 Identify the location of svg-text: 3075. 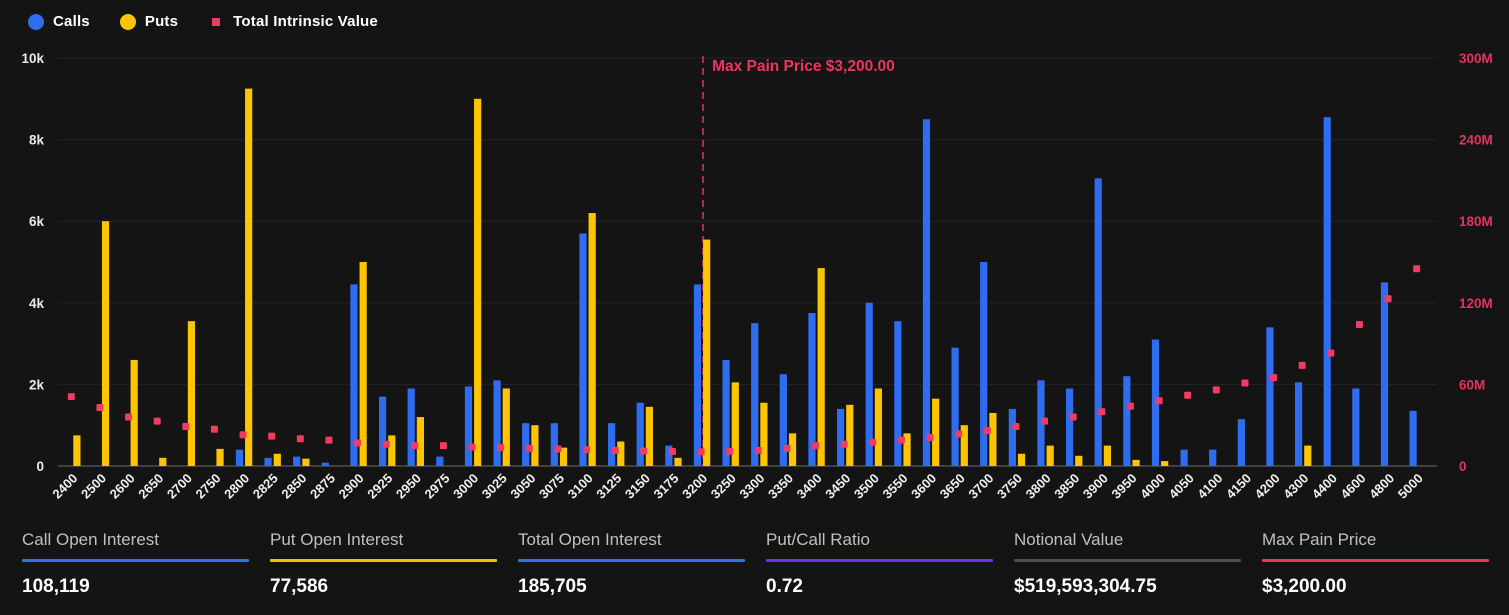
(551, 486).